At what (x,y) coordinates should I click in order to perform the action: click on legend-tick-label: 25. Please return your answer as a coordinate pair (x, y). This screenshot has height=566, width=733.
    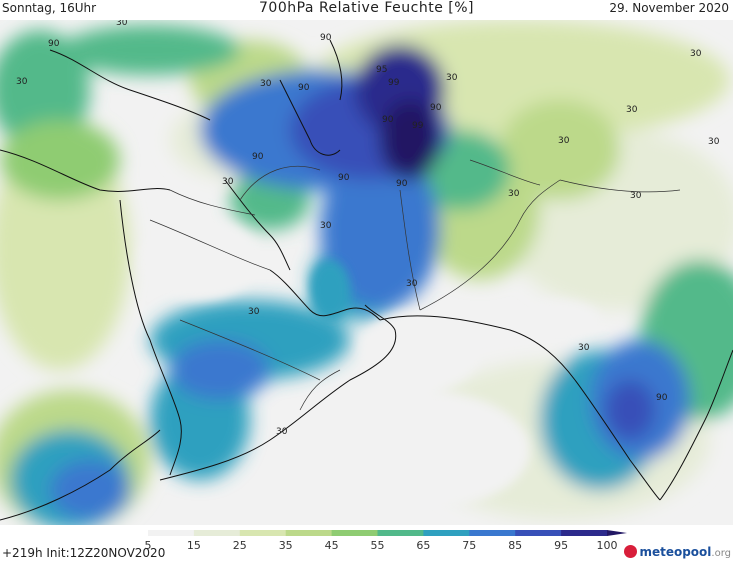
    Looking at the image, I should click on (239, 545).